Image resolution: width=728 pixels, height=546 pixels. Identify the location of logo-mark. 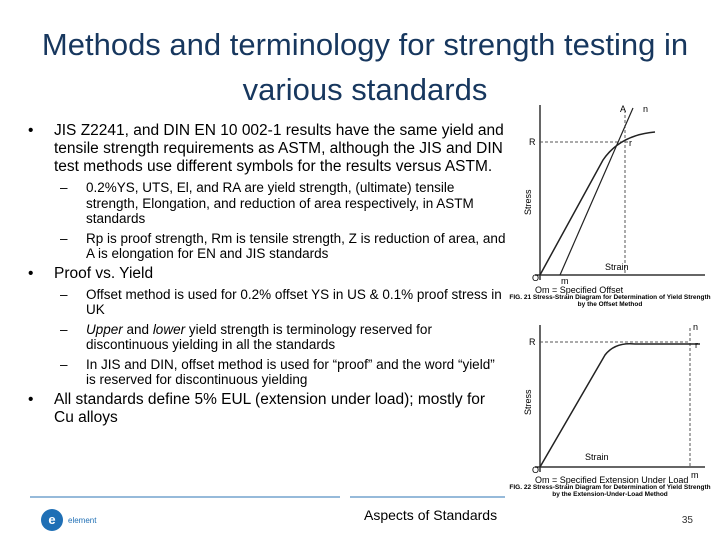
(52, 520).